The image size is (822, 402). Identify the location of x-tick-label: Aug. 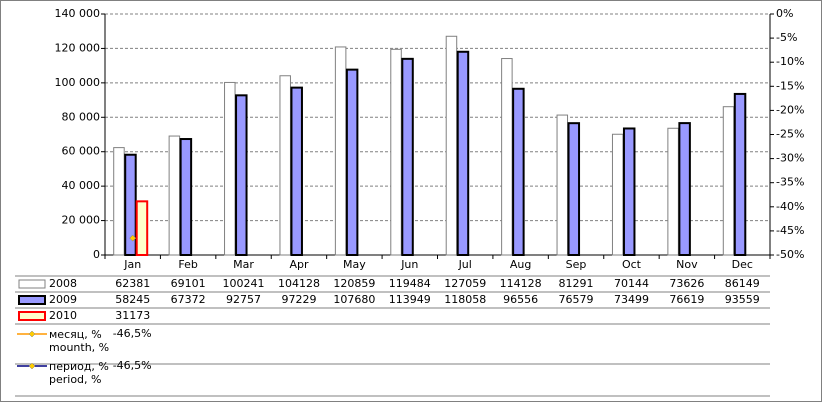
(520, 264).